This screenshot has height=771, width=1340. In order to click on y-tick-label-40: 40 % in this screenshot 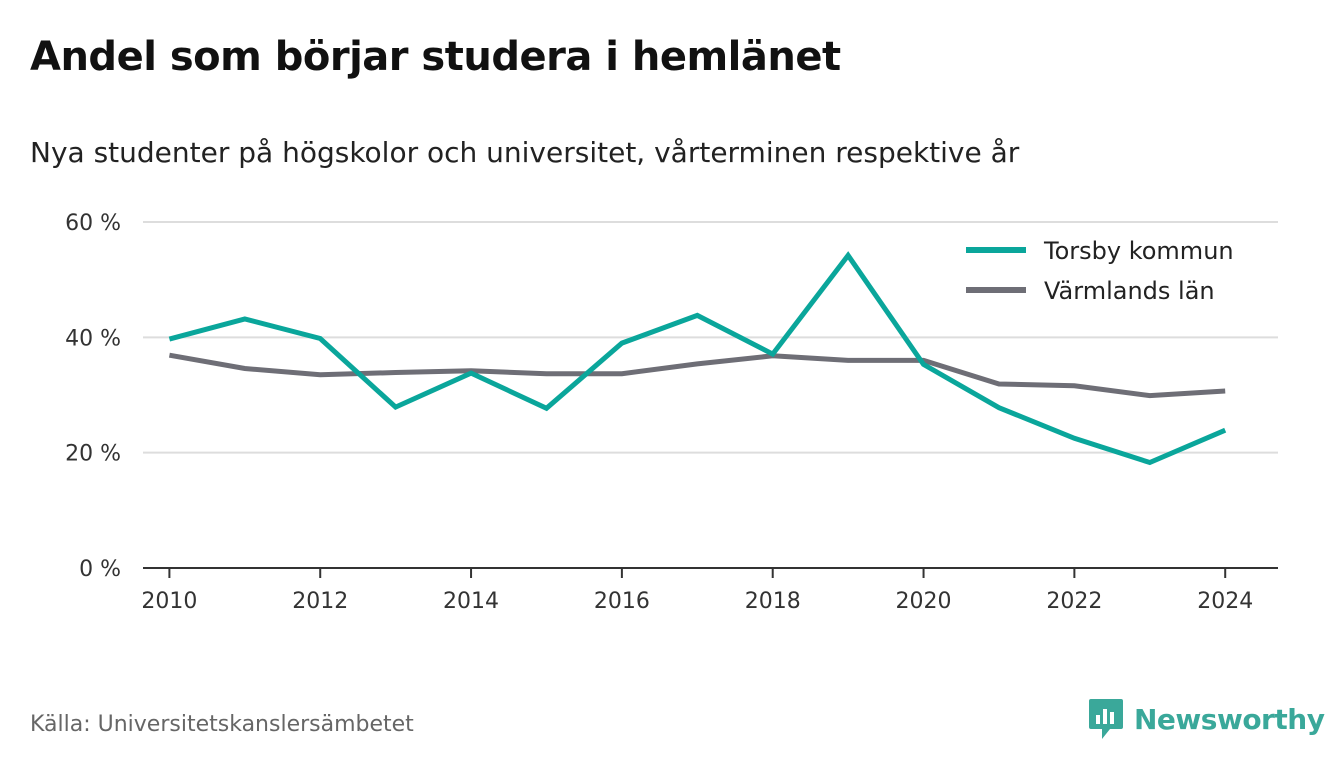, I will do `click(93, 338)`.